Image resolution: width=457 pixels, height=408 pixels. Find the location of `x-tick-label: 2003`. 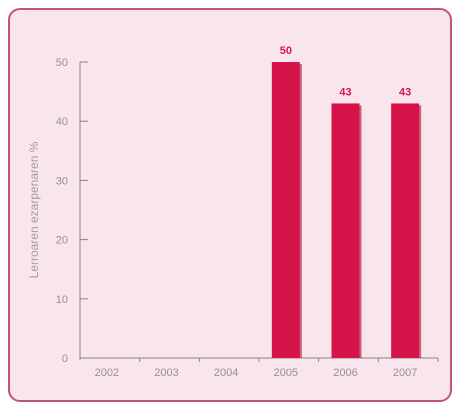

x-tick-label: 2003 is located at coordinates (166, 373).